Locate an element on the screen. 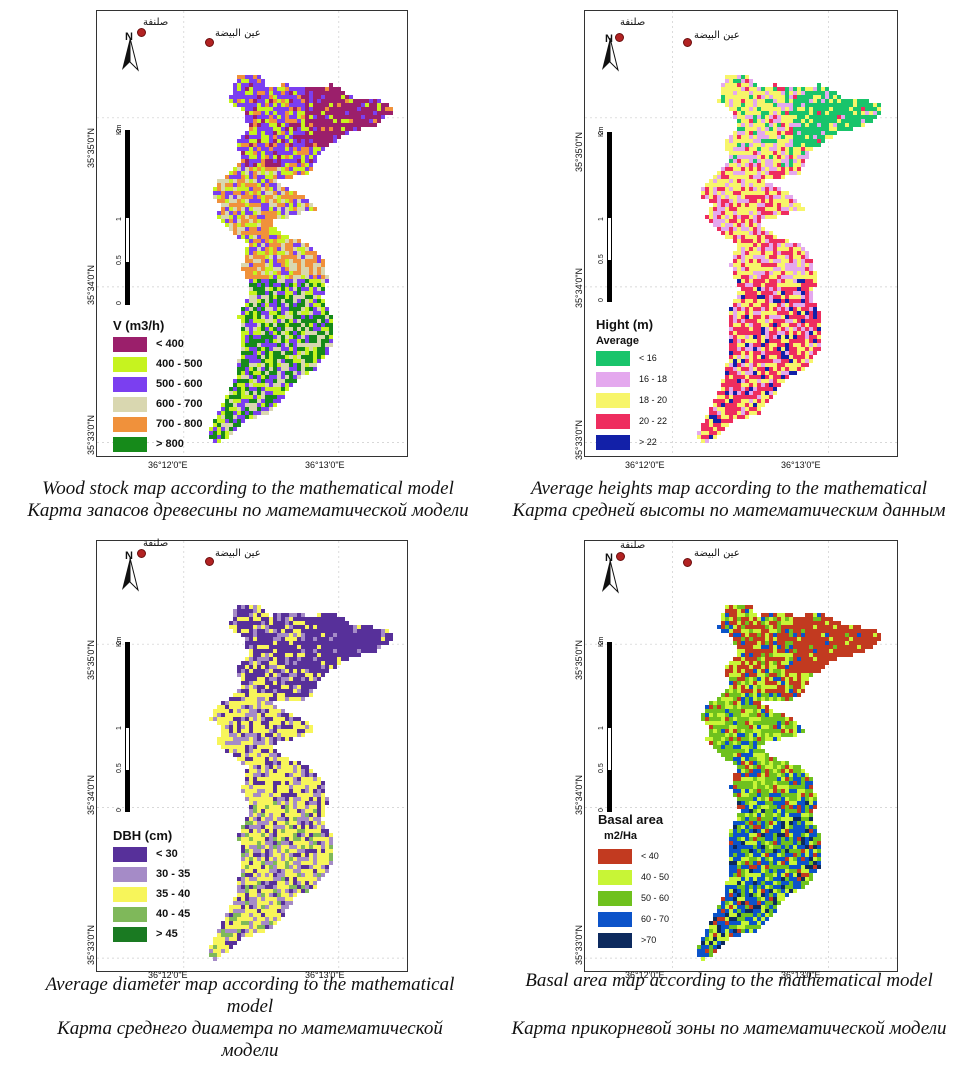  legend-item: 700 - 800 is located at coordinates (157, 424).